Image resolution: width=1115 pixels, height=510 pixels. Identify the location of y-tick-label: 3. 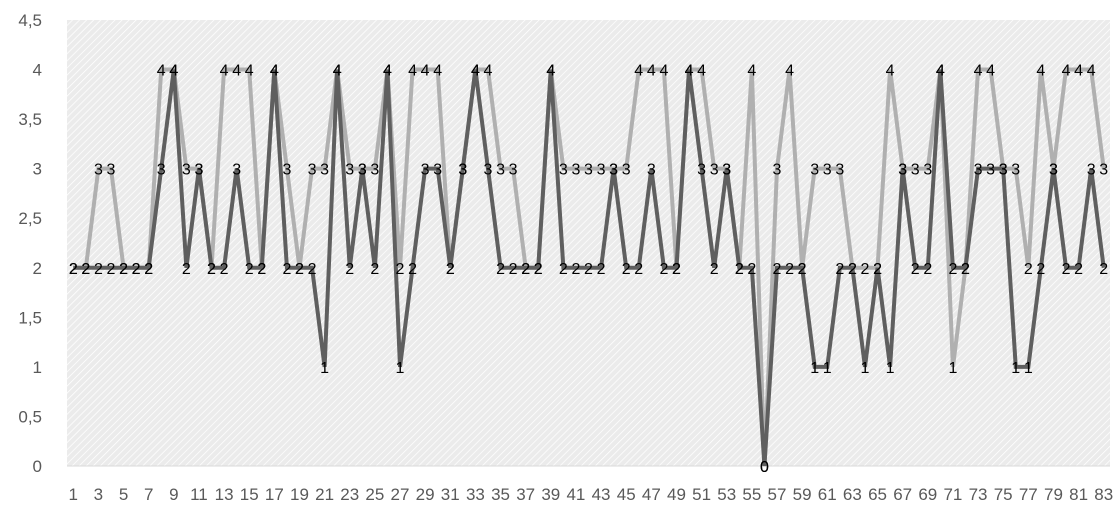
(37, 169).